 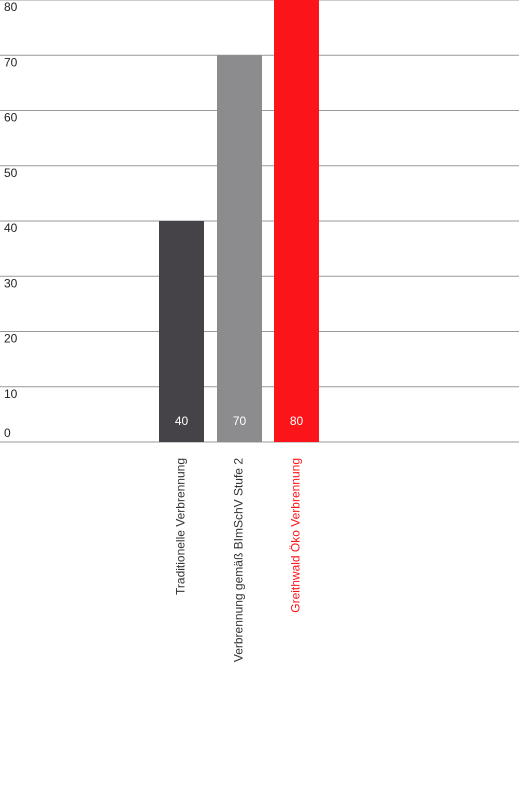 What do you see at coordinates (181, 526) in the screenshot?
I see `x-tick-label: Traditionelle Verbrennung` at bounding box center [181, 526].